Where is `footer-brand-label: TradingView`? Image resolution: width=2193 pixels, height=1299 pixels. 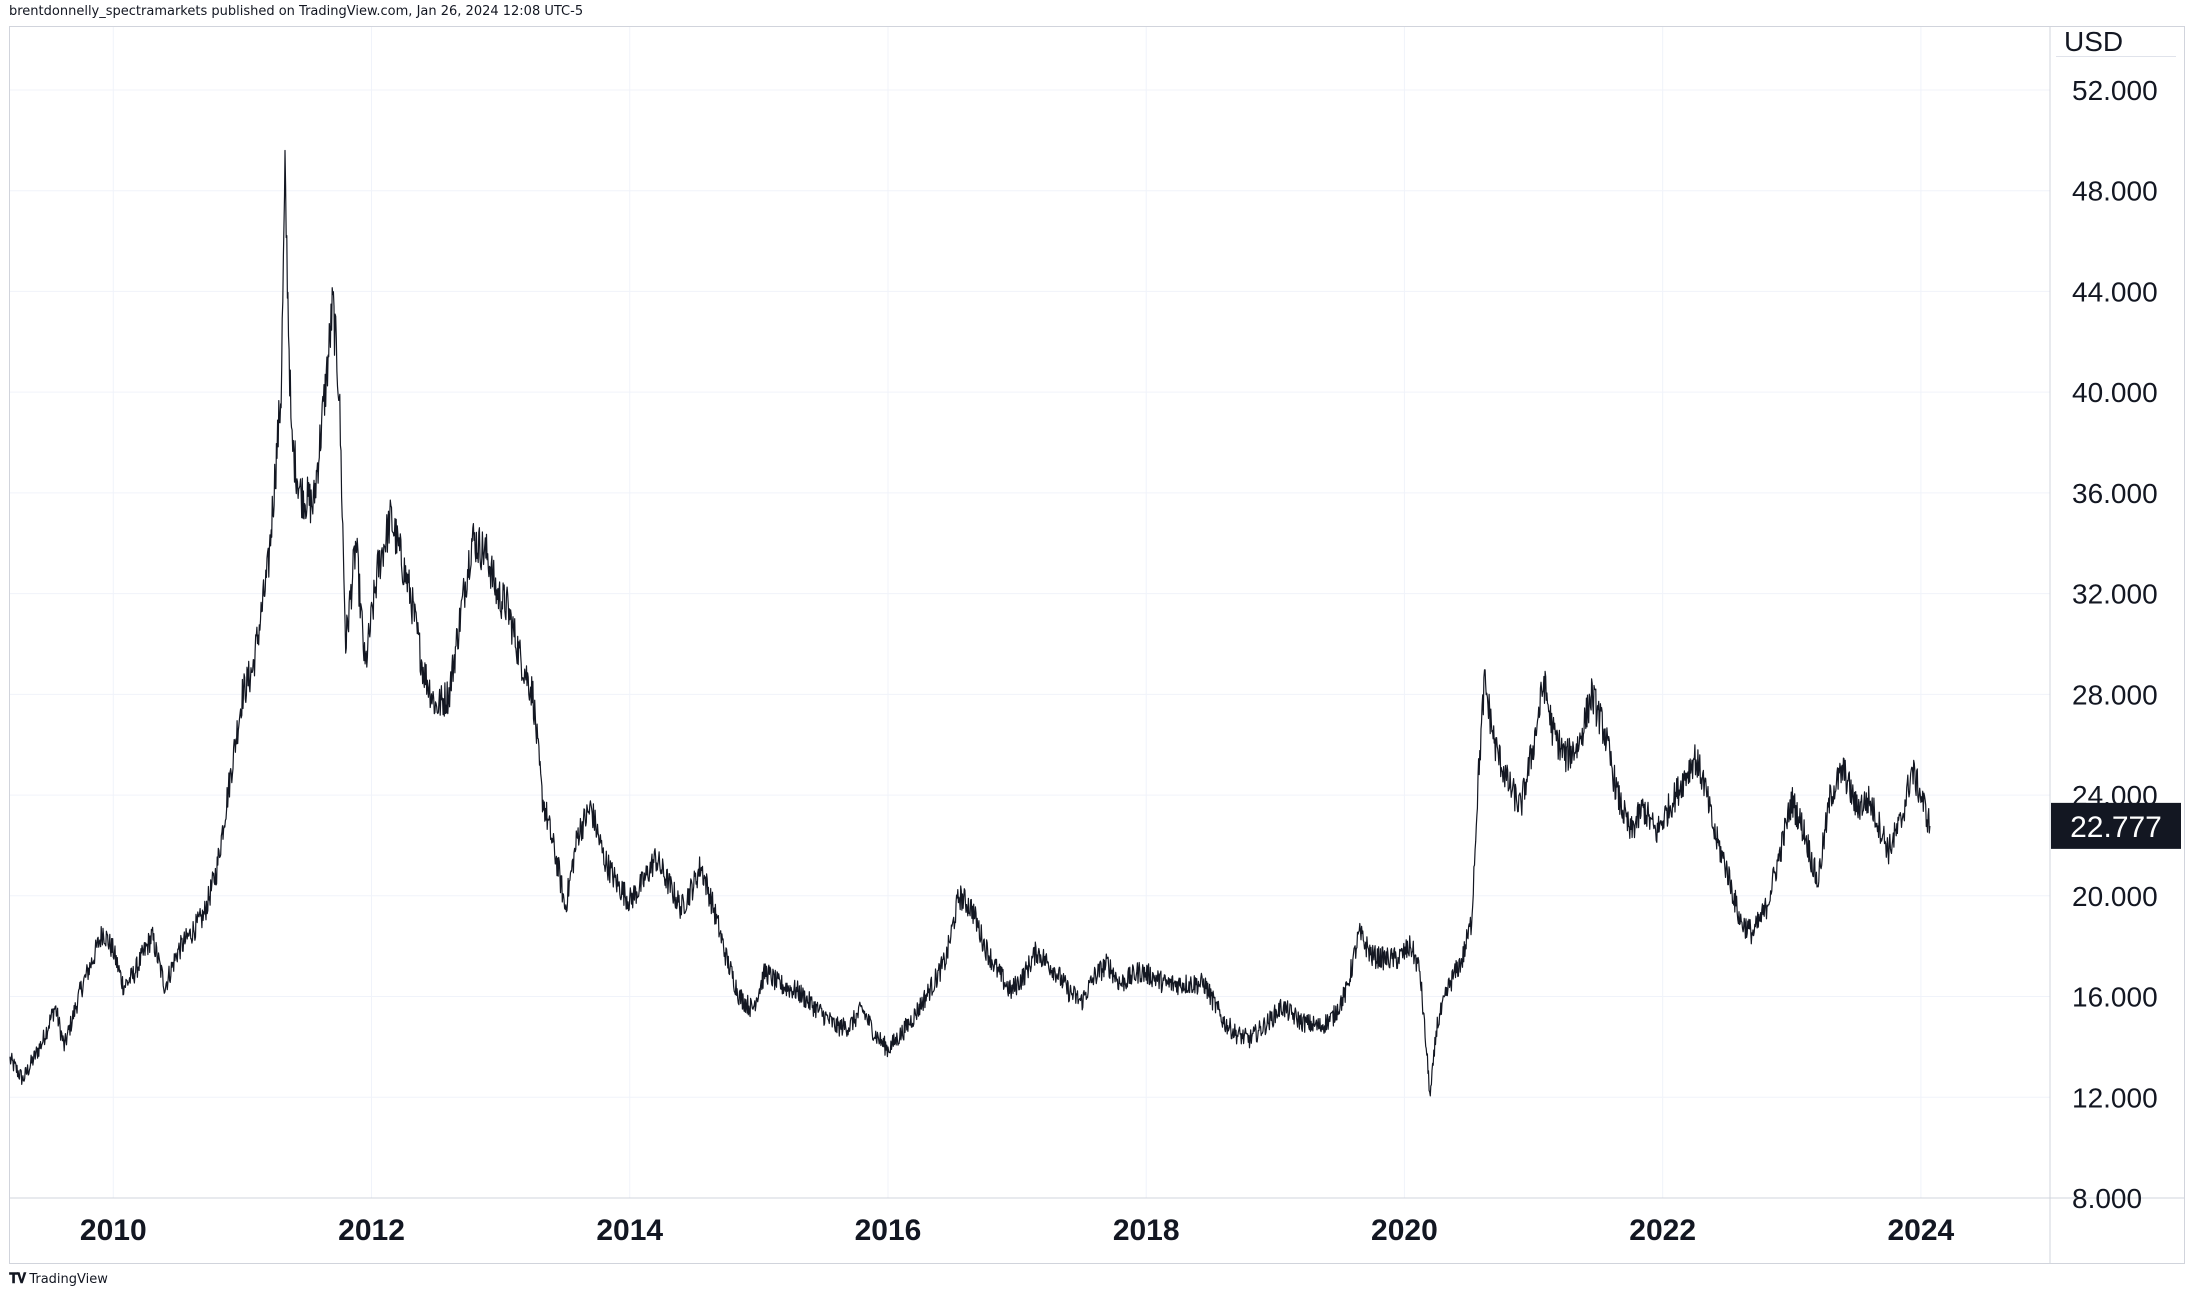
footer-brand-label: TradingView is located at coordinates (68, 1279).